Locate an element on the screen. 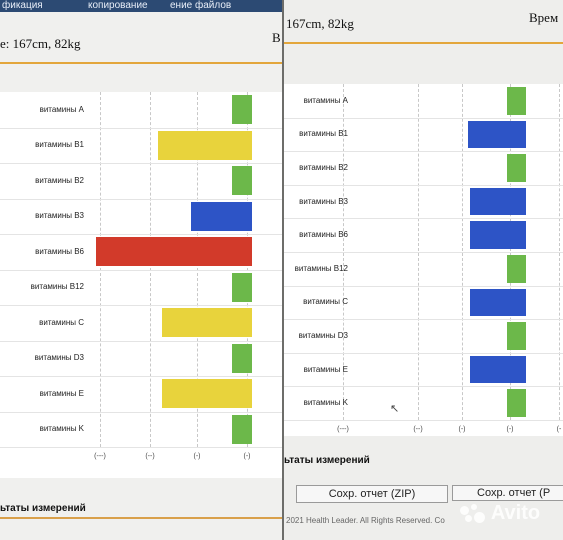  patient-info: e: 167cm, 82kg is located at coordinates (40, 43).